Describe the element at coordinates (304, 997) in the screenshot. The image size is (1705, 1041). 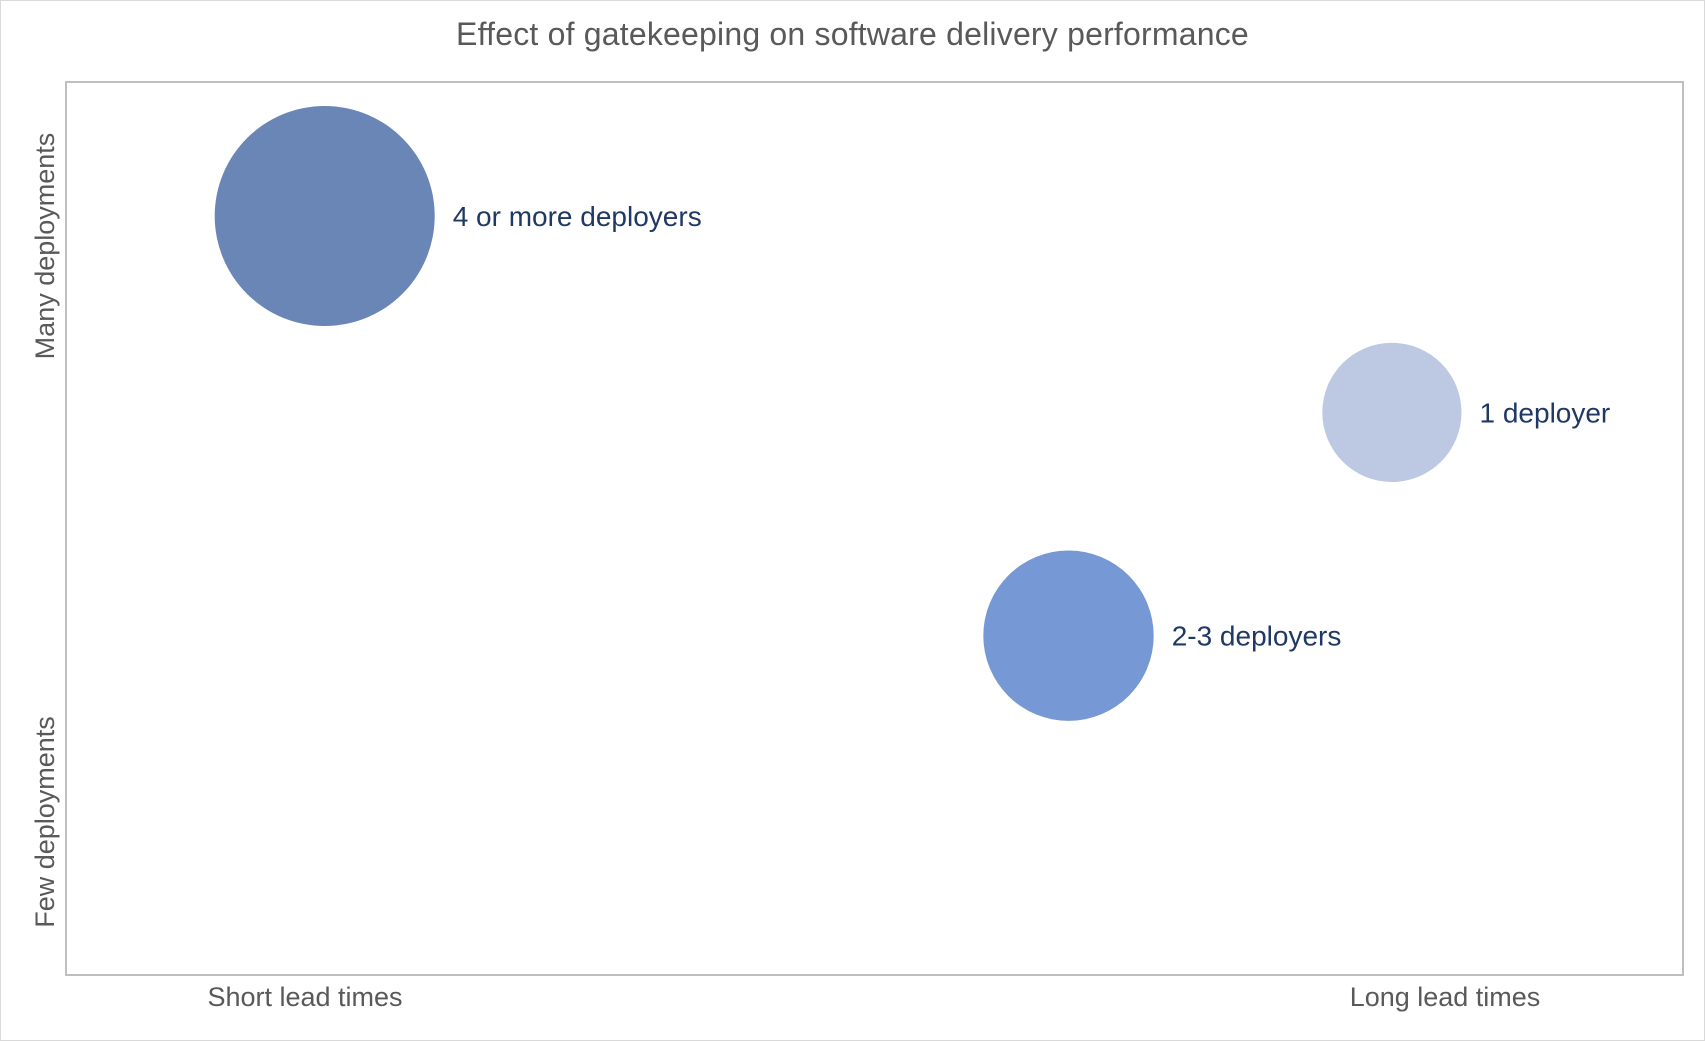
I see `x-axis-low-label: Short lead times` at that location.